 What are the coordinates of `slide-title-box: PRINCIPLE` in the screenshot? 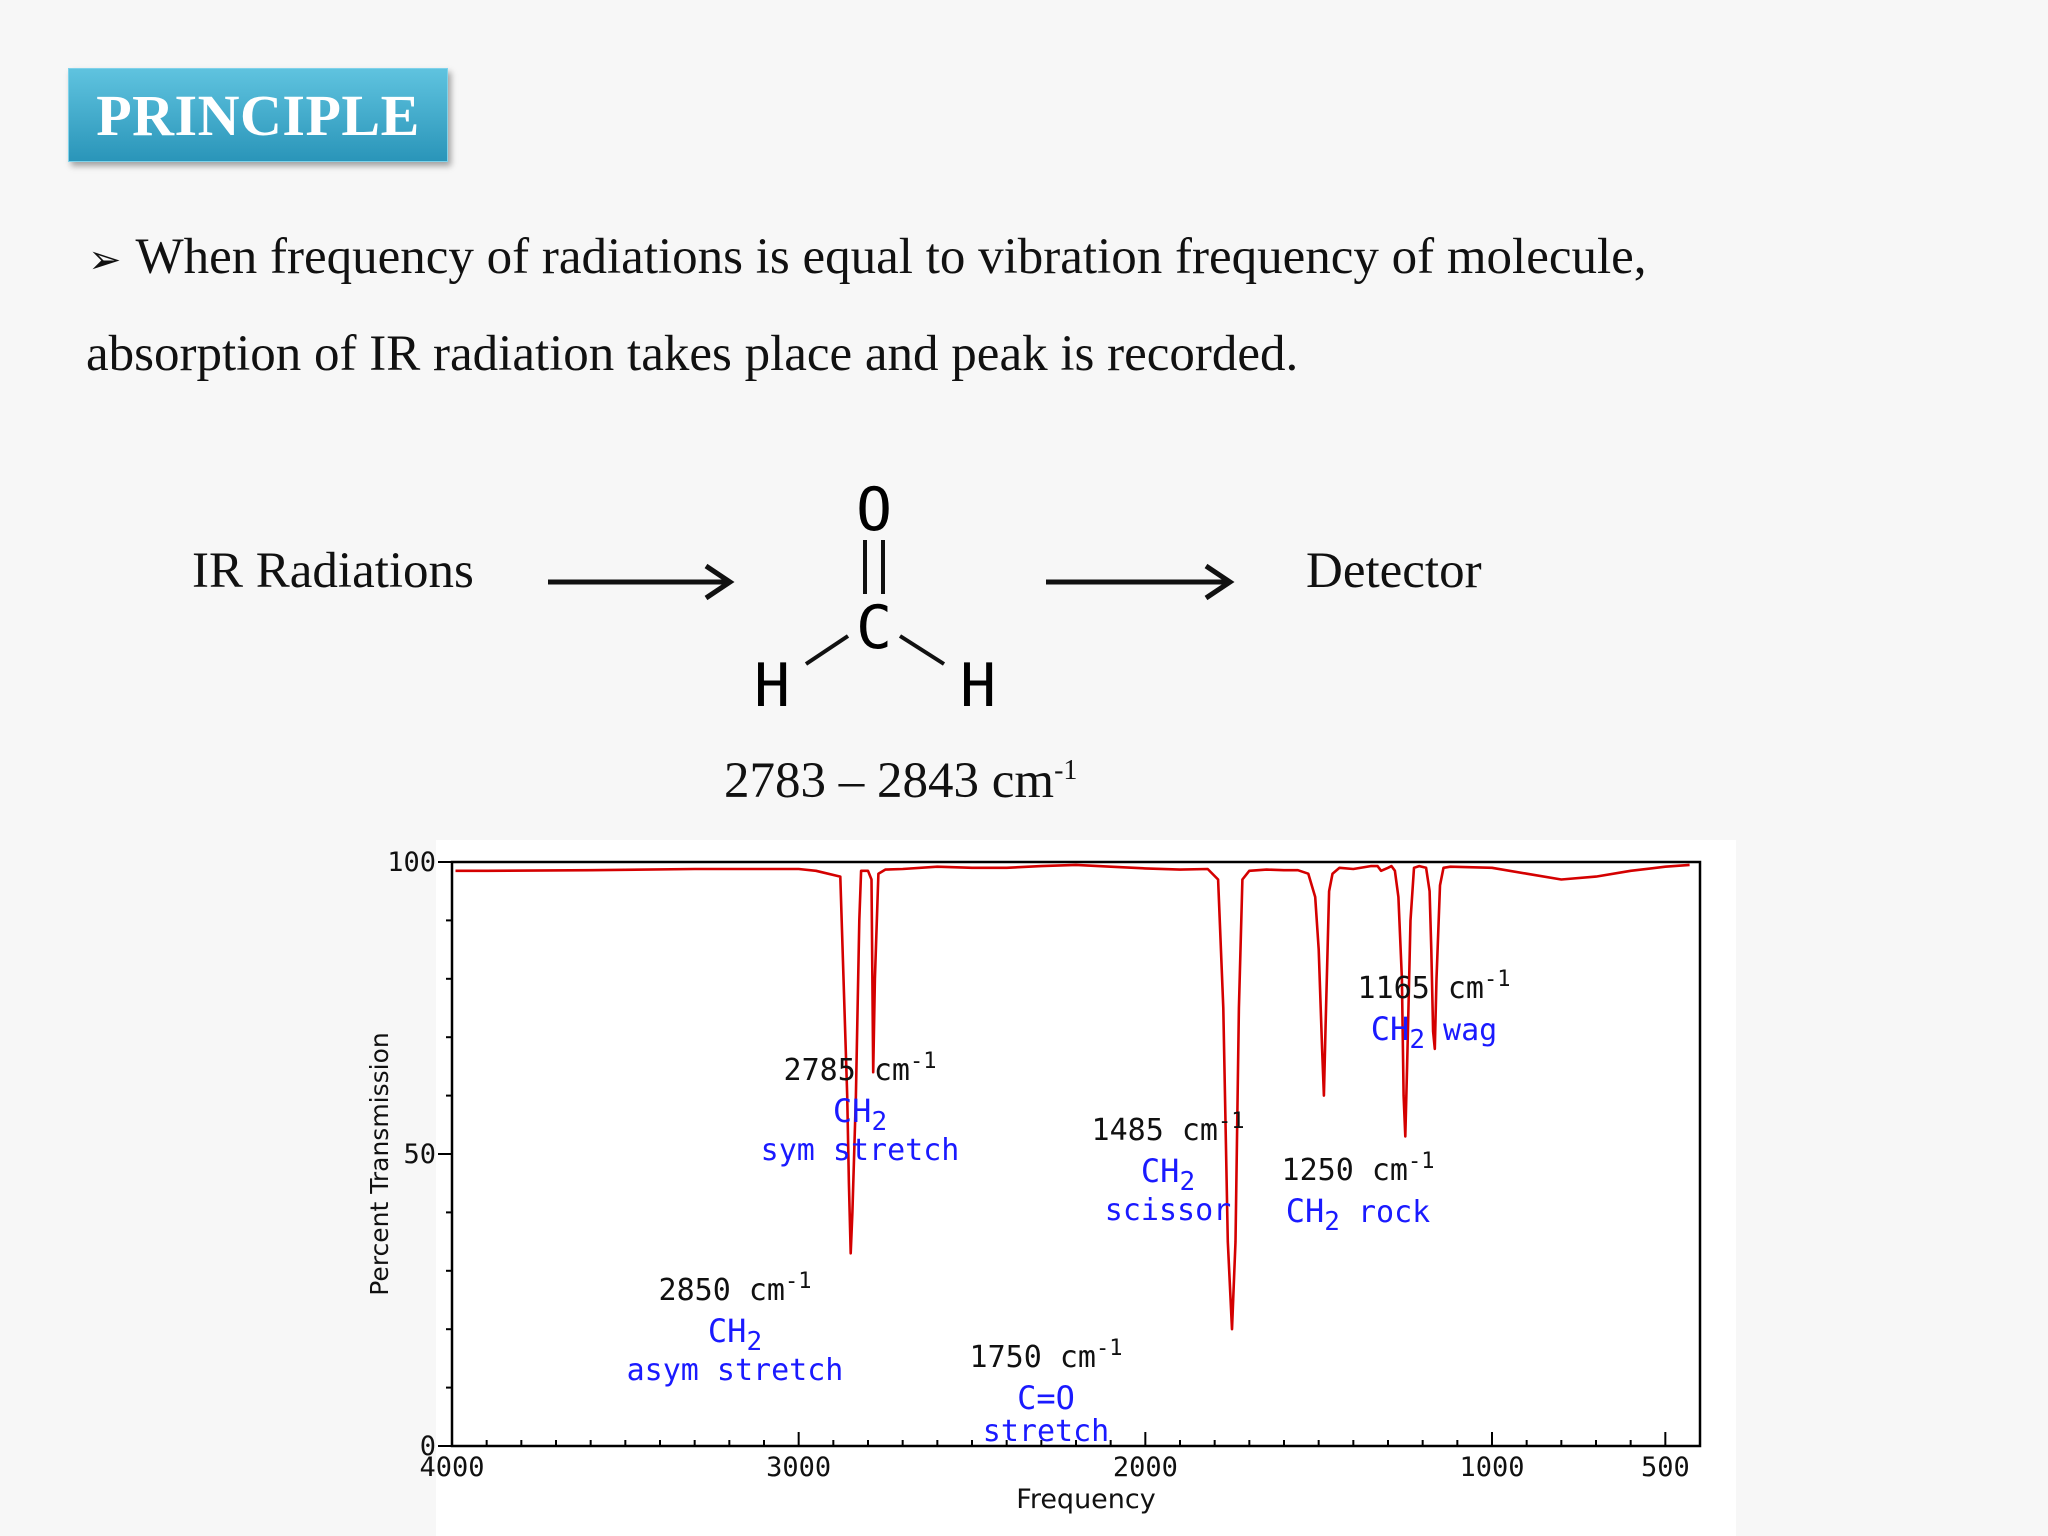 It's located at (258, 115).